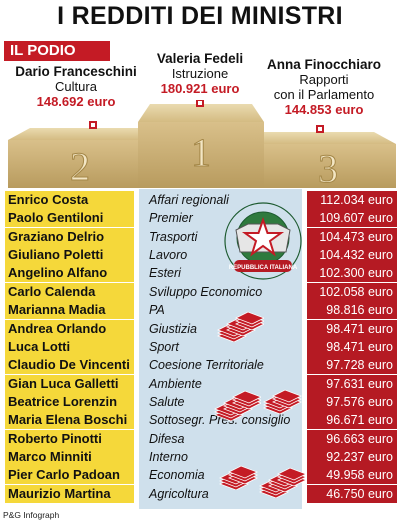 The width and height of the screenshot is (400, 521). What do you see at coordinates (352, 493) in the screenshot?
I see `income-value: 46.750 euro` at bounding box center [352, 493].